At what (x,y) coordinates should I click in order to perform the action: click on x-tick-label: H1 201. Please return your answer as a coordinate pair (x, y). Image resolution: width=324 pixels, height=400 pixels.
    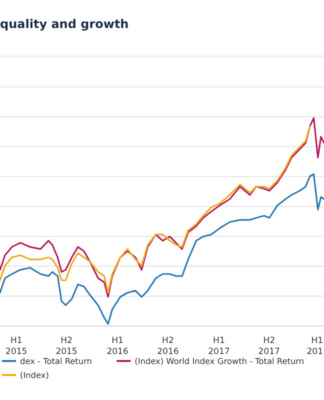
    Looking at the image, I should click on (314, 346).